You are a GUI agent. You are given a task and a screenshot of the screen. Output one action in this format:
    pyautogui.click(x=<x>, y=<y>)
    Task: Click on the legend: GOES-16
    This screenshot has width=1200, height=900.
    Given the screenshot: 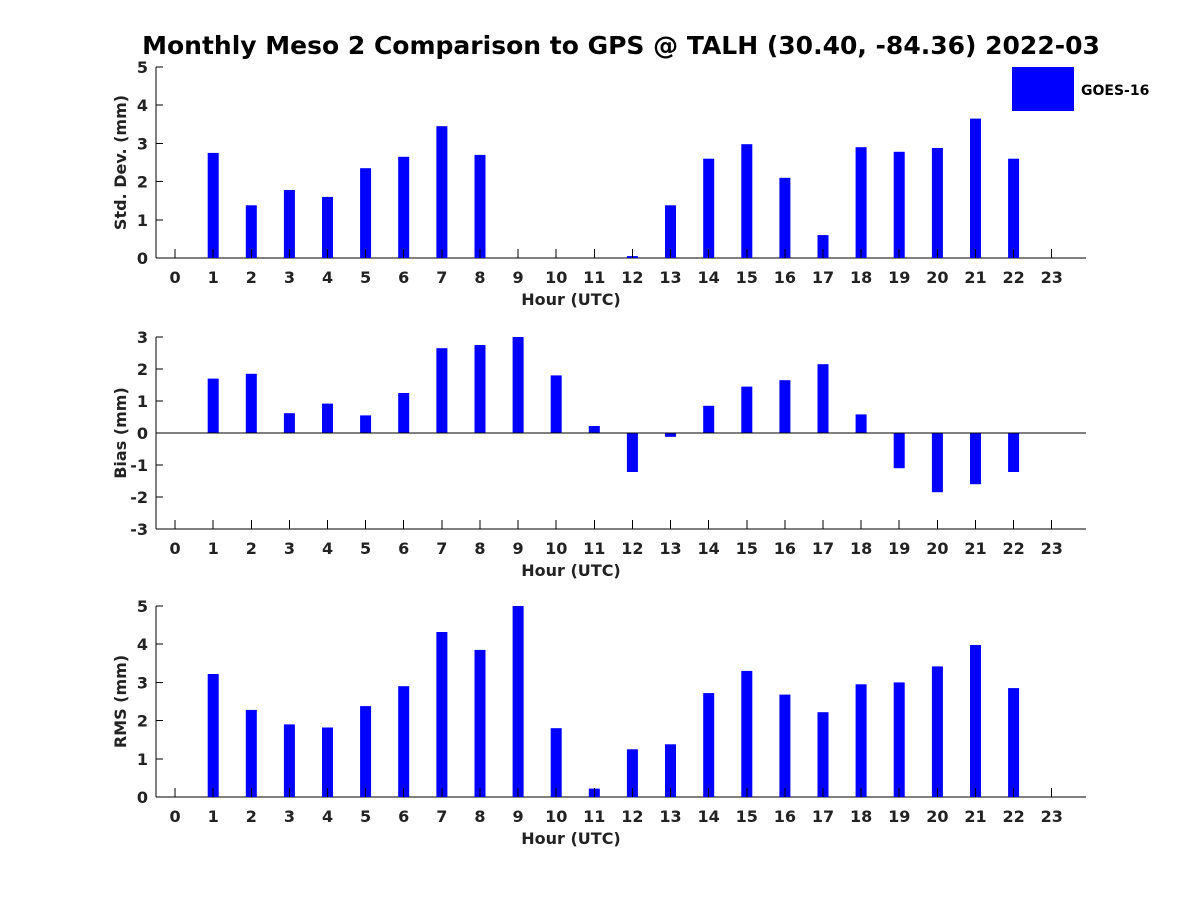 What is the action you would take?
    pyautogui.click(x=1080, y=89)
    